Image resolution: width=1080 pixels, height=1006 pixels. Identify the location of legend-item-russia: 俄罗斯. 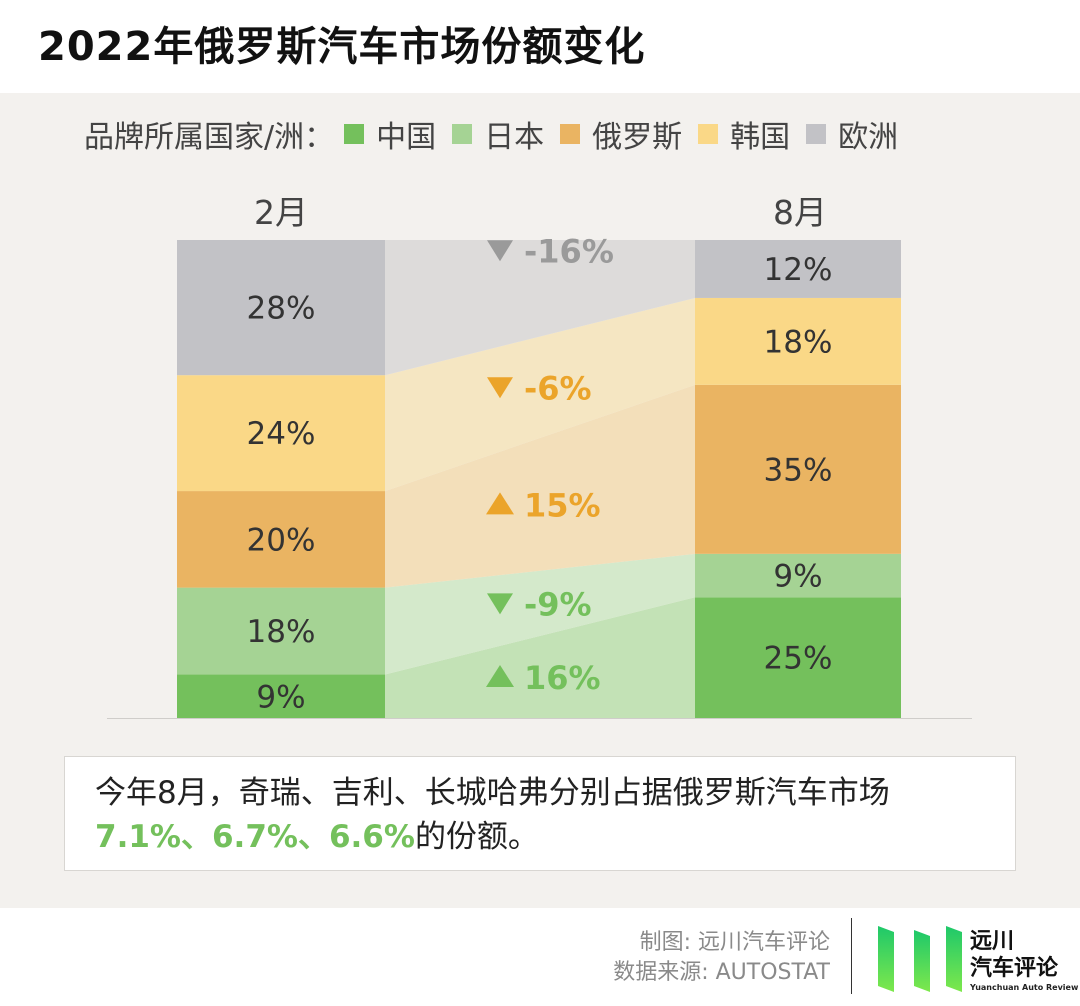
(621, 134).